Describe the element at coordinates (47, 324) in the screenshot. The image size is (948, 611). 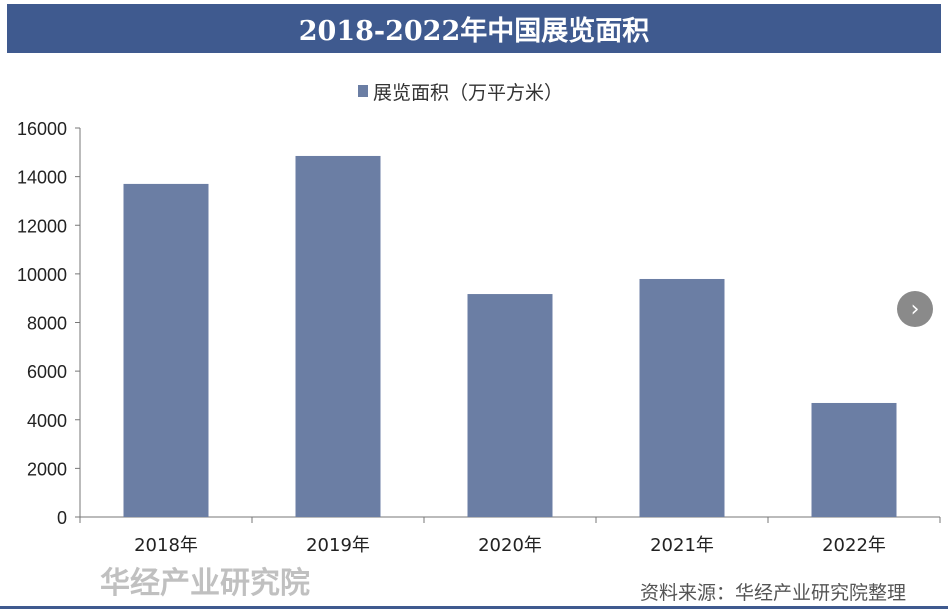
I see `y-tick-label: 8000` at that location.